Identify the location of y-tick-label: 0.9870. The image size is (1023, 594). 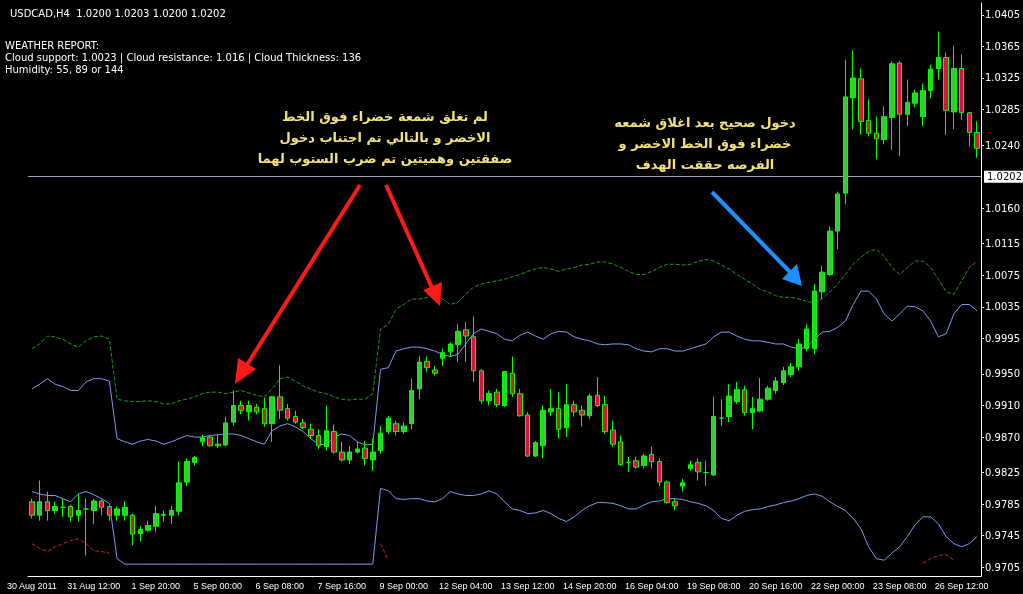
(1003, 437).